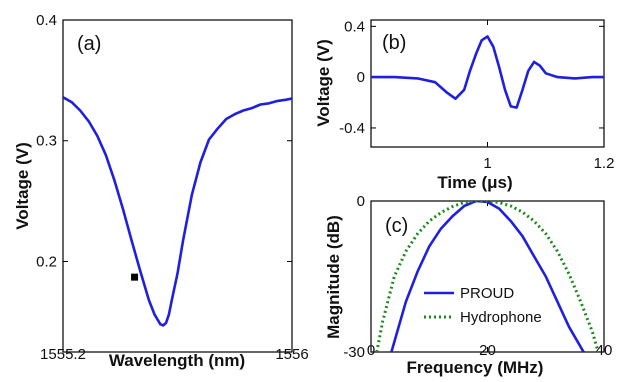 The width and height of the screenshot is (623, 382). What do you see at coordinates (352, 128) in the screenshot?
I see `y-tick-label: -0.4` at bounding box center [352, 128].